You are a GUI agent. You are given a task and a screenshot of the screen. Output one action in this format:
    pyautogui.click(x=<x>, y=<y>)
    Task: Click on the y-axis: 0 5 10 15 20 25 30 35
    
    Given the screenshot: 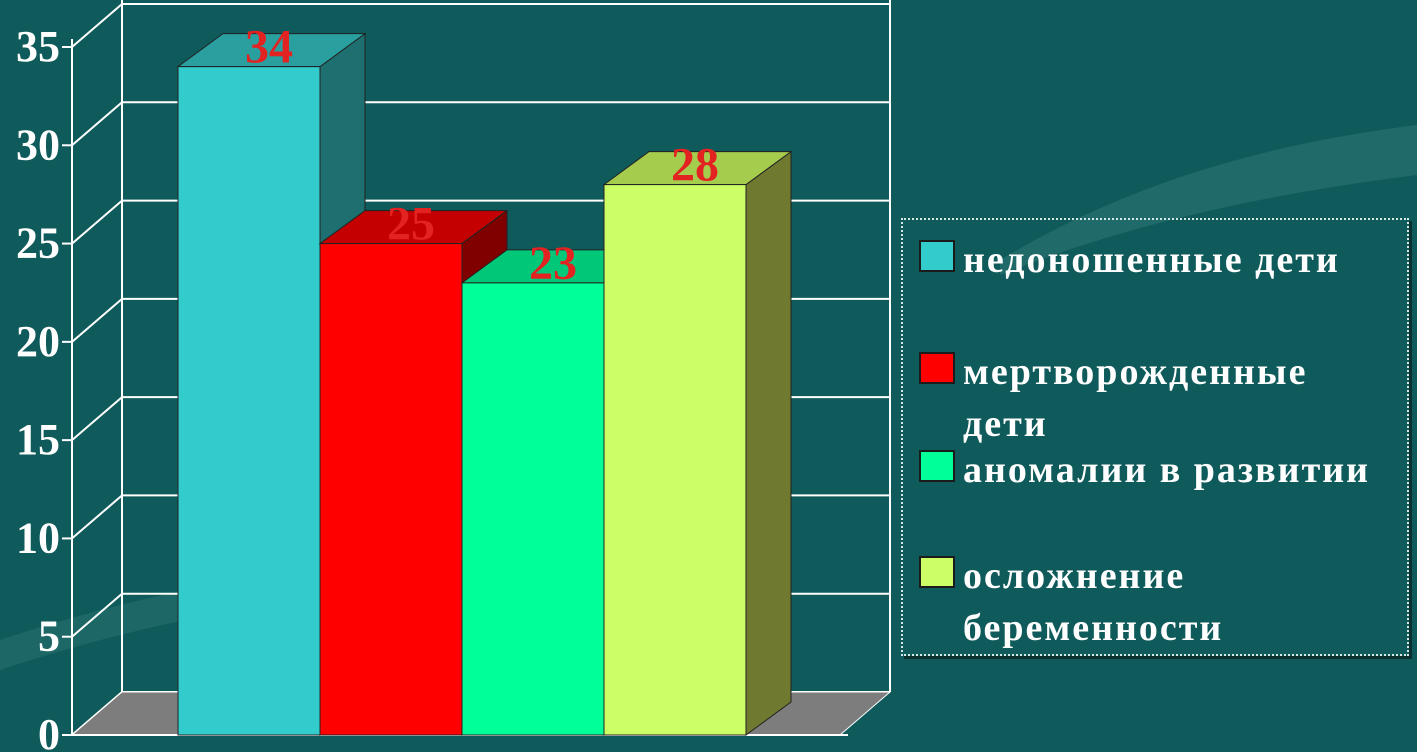 What is the action you would take?
    pyautogui.click(x=44, y=387)
    